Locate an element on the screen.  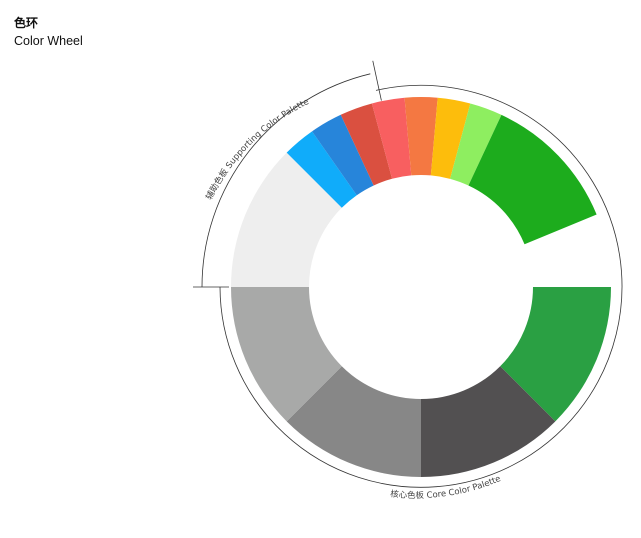
segment-gray-lightest is located at coordinates (286, 219).